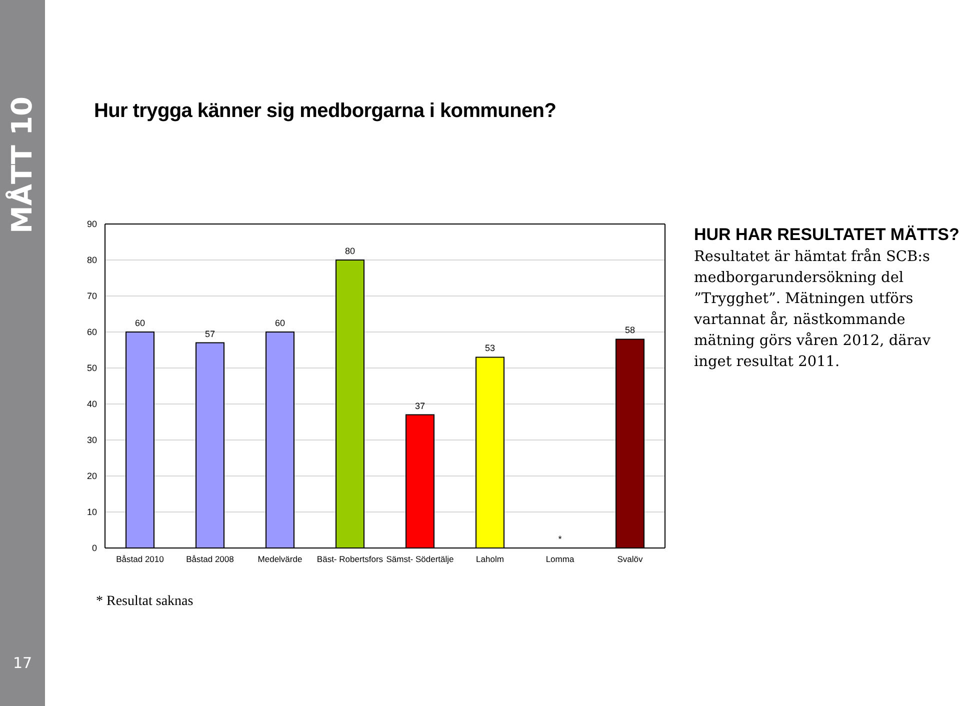 The height and width of the screenshot is (706, 960). What do you see at coordinates (490, 348) in the screenshot?
I see `data-label: 53` at bounding box center [490, 348].